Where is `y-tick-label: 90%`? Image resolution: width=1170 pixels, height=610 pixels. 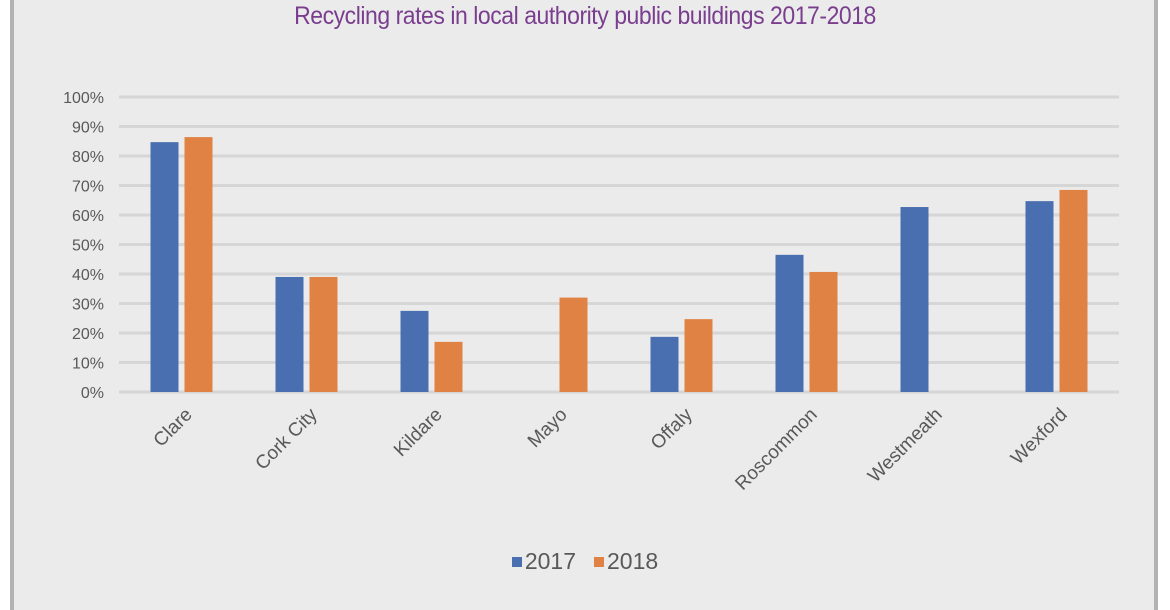
y-tick-label: 90% is located at coordinates (88, 128).